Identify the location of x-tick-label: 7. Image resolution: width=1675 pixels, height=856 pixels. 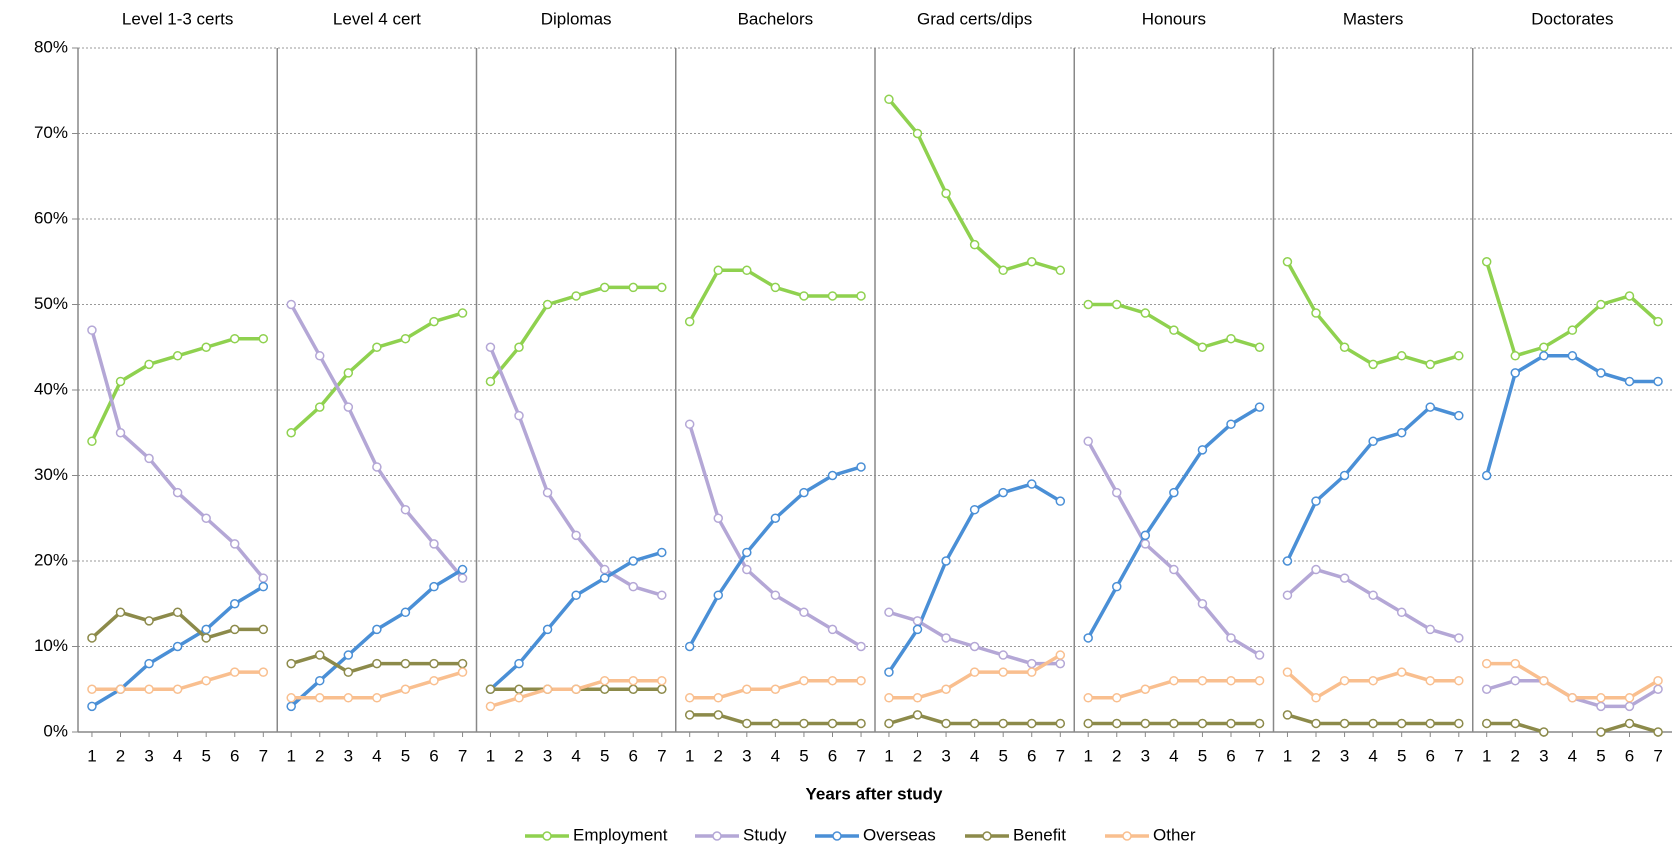
(1458, 755).